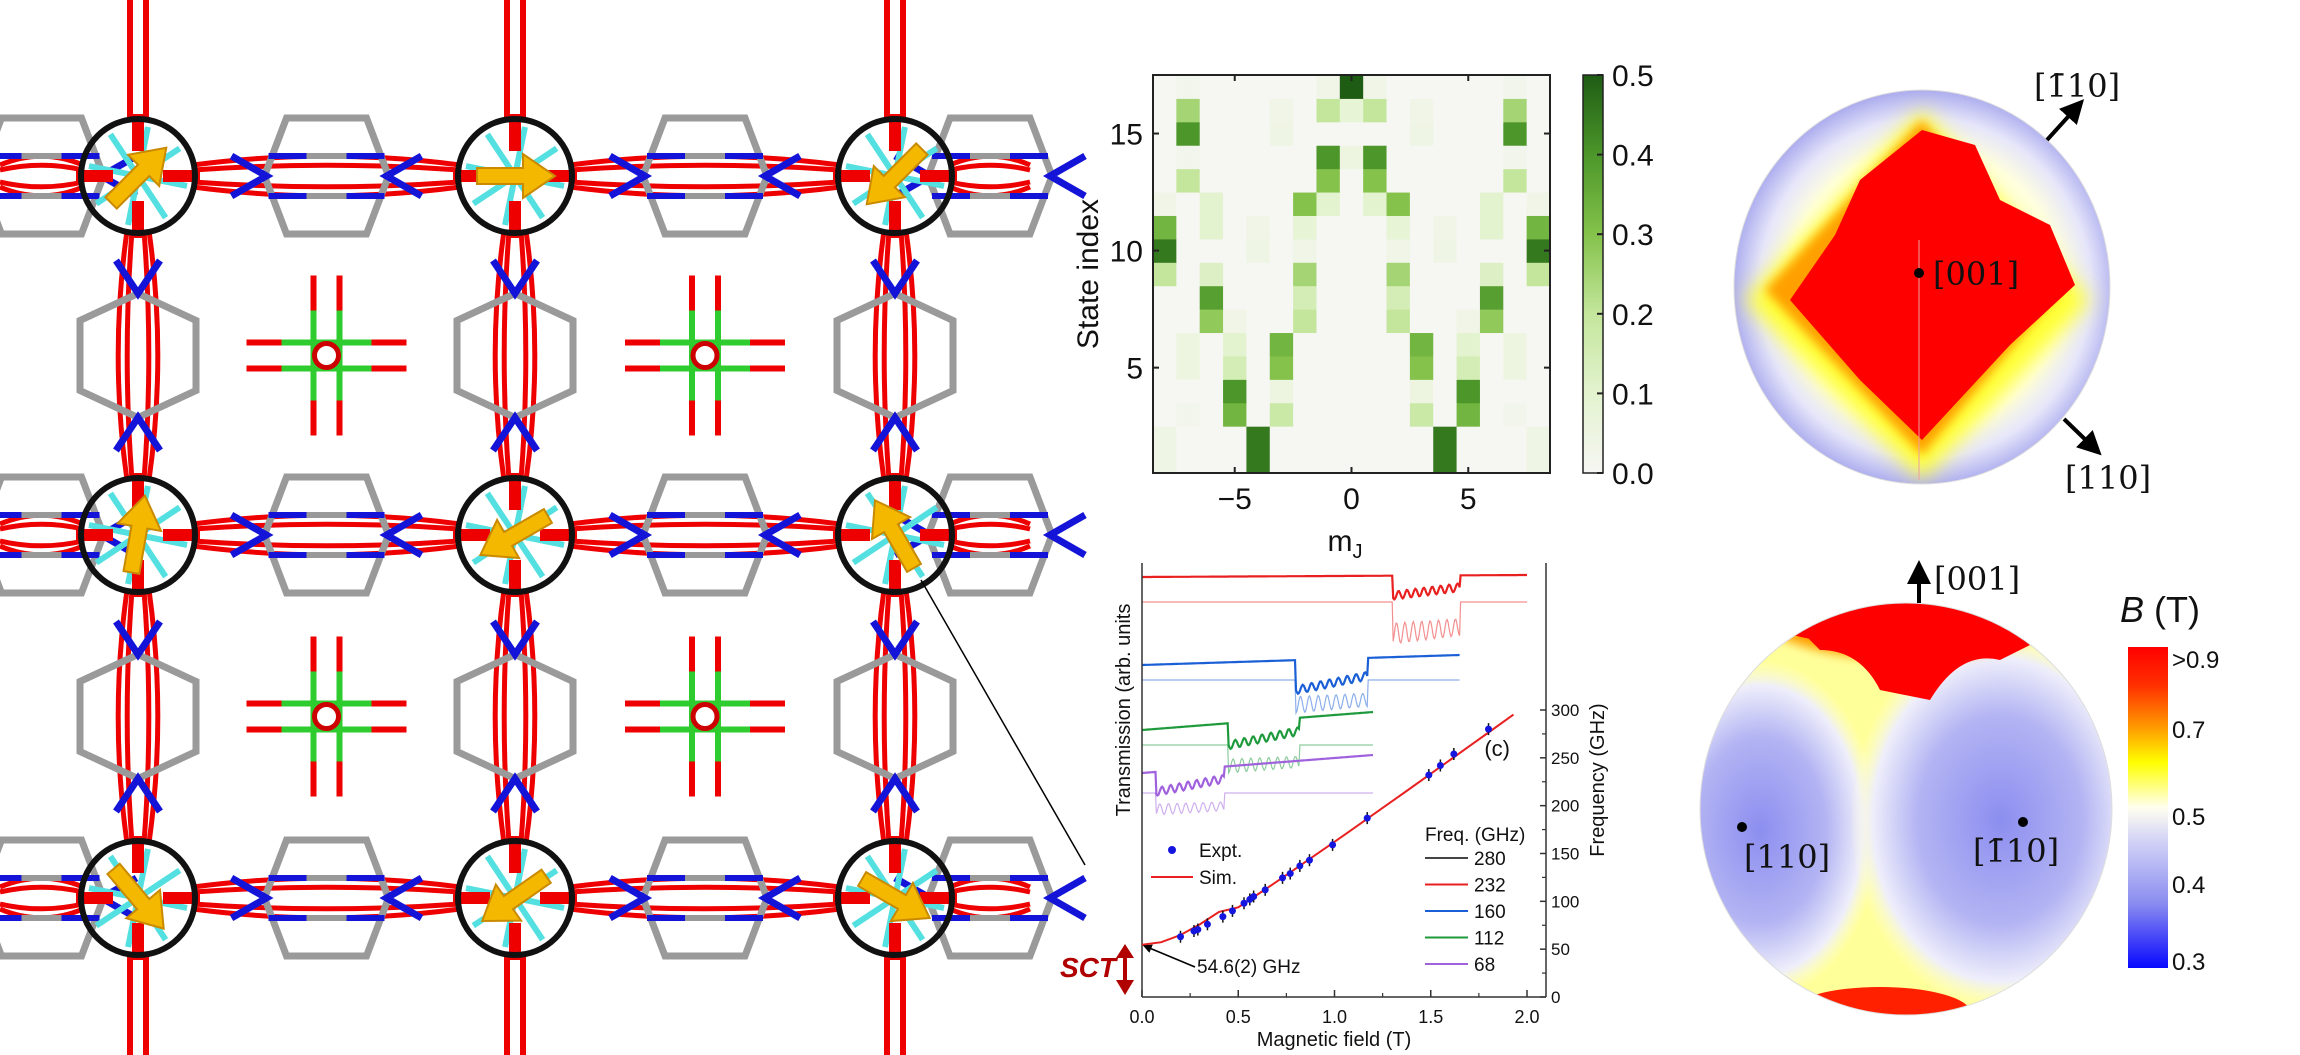 The height and width of the screenshot is (1055, 2300). What do you see at coordinates (705, 355) in the screenshot?
I see `counter-anion-cluster` at bounding box center [705, 355].